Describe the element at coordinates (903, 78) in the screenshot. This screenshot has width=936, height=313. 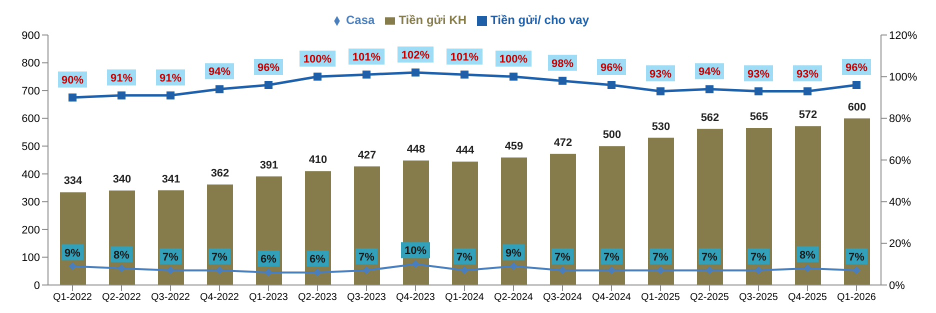
I see `y2-tick-label: 100%` at that location.